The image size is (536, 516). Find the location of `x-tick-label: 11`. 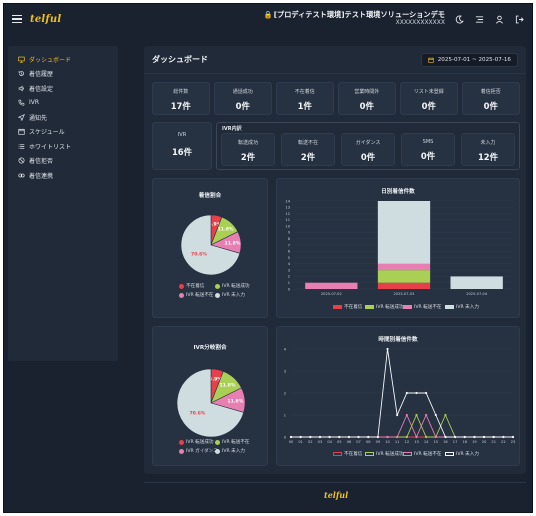

x-tick-label: 11 is located at coordinates (397, 442).